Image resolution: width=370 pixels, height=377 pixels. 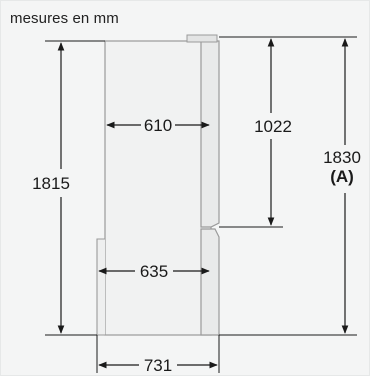 I want to click on label-width-overall: 731, so click(x=158, y=365).